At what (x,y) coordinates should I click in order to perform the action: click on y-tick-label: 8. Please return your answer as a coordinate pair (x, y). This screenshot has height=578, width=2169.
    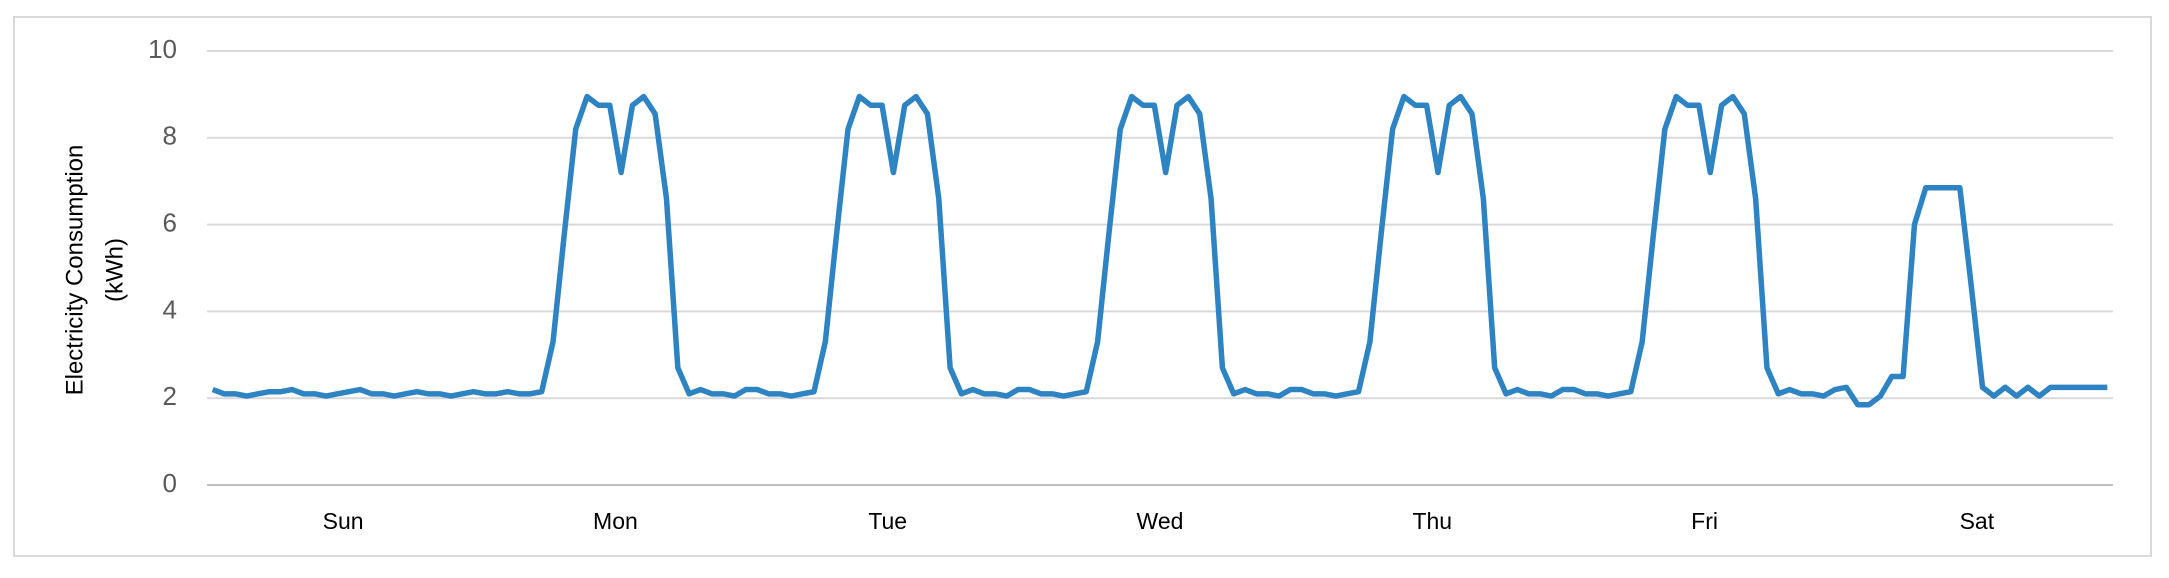
    Looking at the image, I should click on (170, 136).